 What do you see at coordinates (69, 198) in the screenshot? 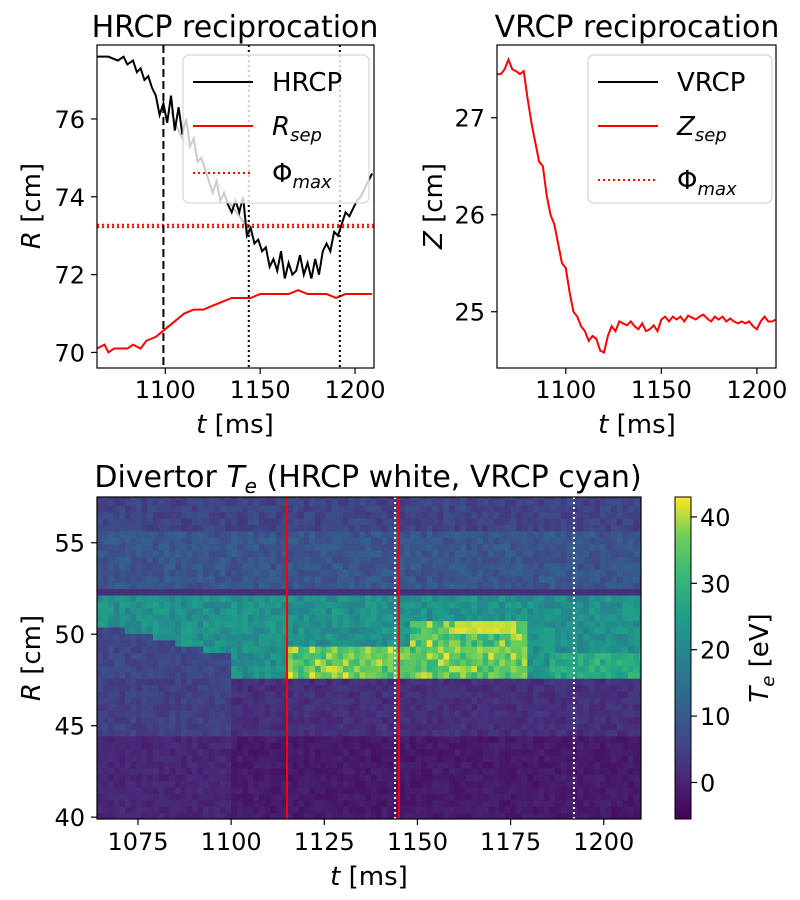
I see `hrcp-ytick-label: 74` at bounding box center [69, 198].